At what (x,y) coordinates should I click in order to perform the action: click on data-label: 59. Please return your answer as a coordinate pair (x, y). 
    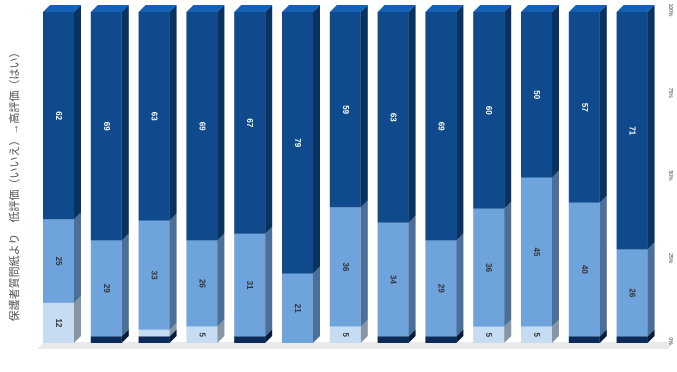
    Looking at the image, I should click on (345, 109).